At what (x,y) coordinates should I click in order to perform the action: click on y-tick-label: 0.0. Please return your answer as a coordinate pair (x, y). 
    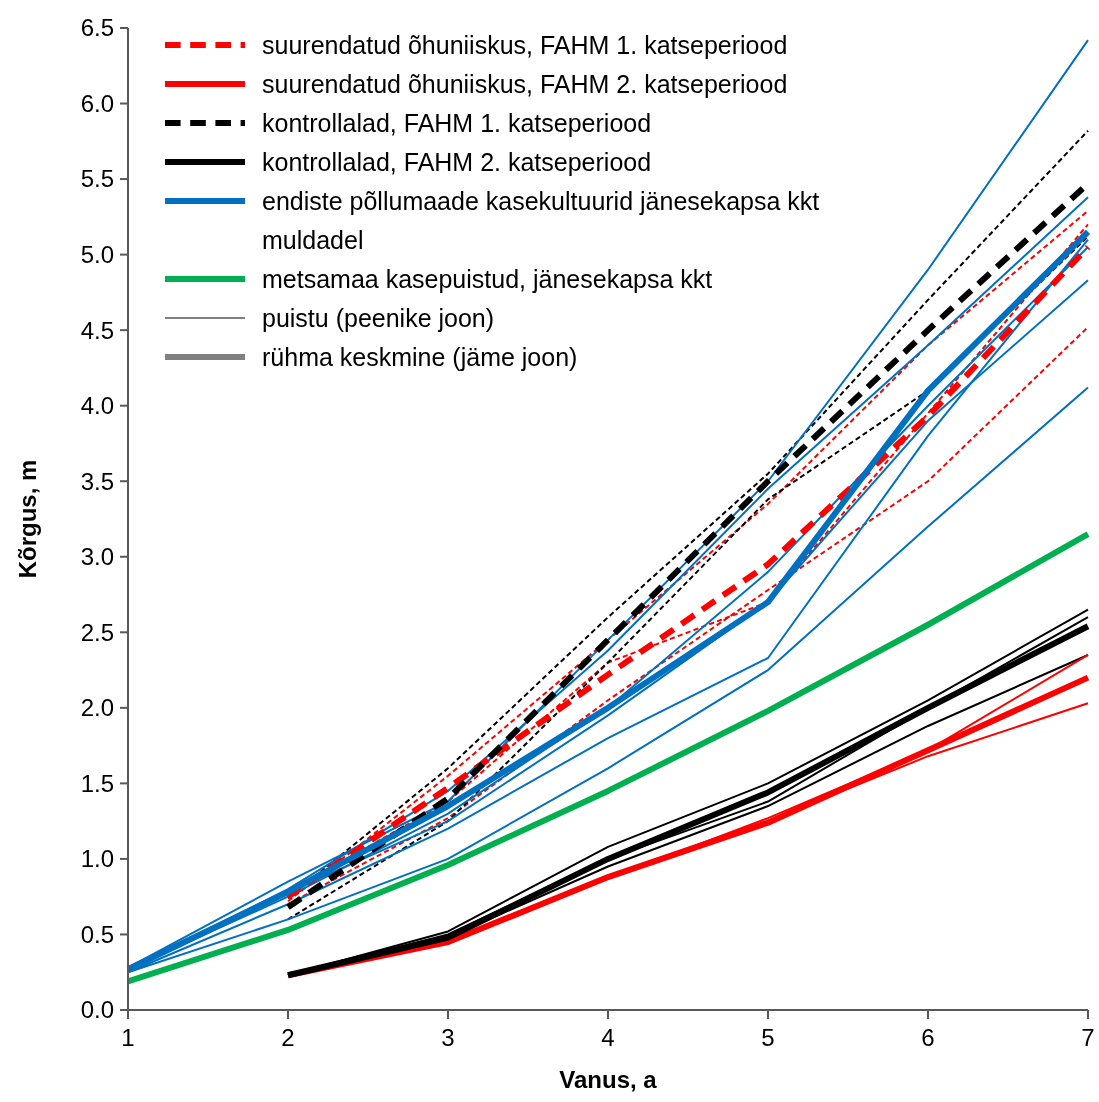
    Looking at the image, I should click on (97, 1010).